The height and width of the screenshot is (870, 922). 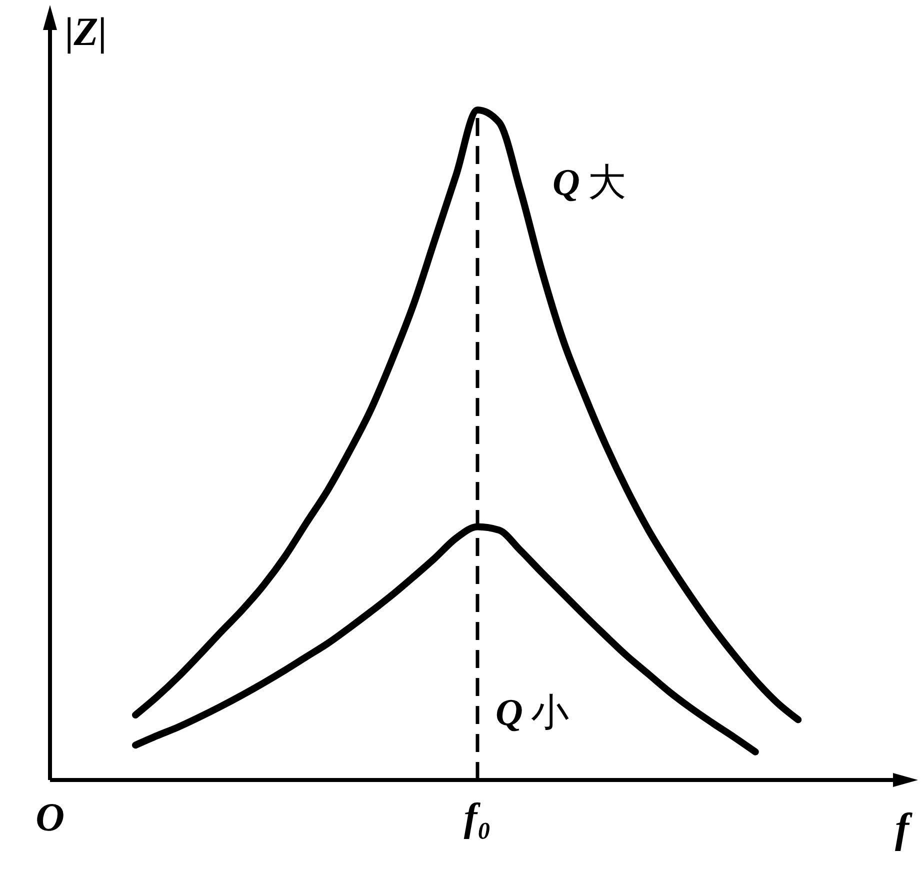 What do you see at coordinates (50, 817) in the screenshot?
I see `x-tick-label: O` at bounding box center [50, 817].